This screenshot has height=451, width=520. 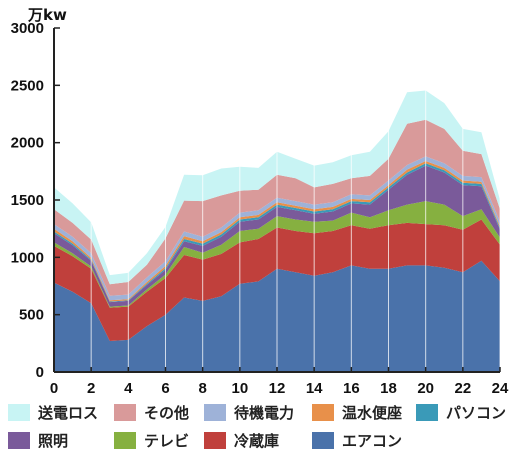 What do you see at coordinates (264, 413) in the screenshot?
I see `legend-label: 待機電力` at bounding box center [264, 413].